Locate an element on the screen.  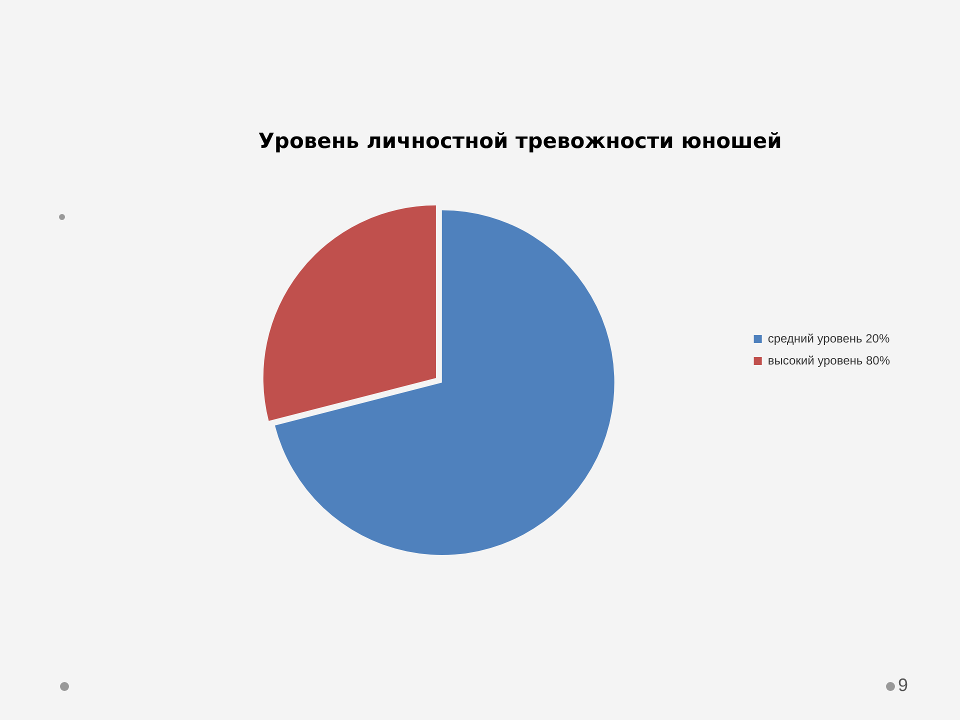
legend-label: средний уровень 20% is located at coordinates (829, 338).